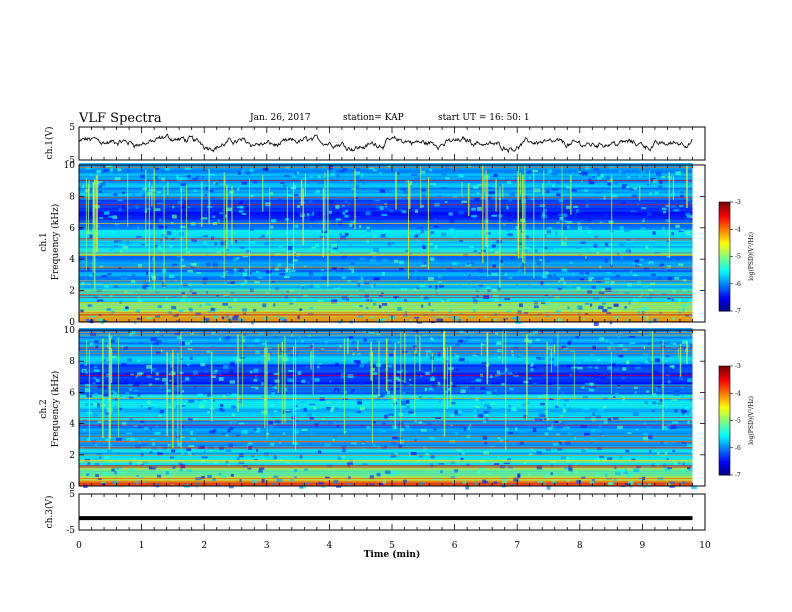 This screenshot has width=792, height=612. Describe the element at coordinates (386, 166) in the screenshot. I see `ch1-spectro-band` at that location.